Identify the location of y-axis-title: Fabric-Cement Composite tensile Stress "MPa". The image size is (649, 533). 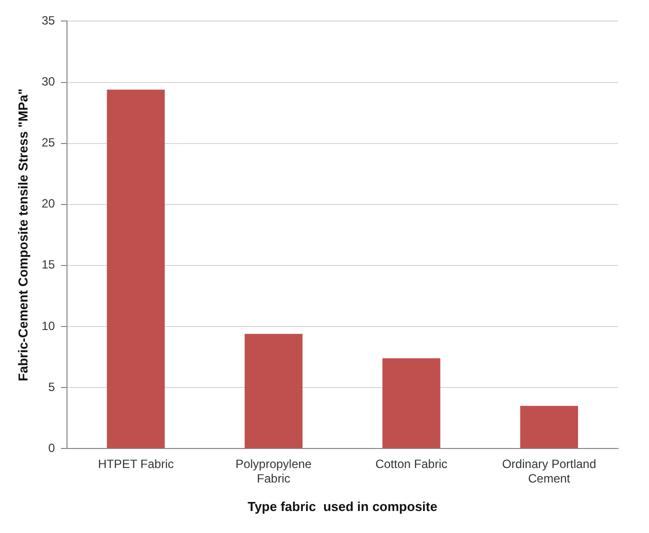
(22, 235).